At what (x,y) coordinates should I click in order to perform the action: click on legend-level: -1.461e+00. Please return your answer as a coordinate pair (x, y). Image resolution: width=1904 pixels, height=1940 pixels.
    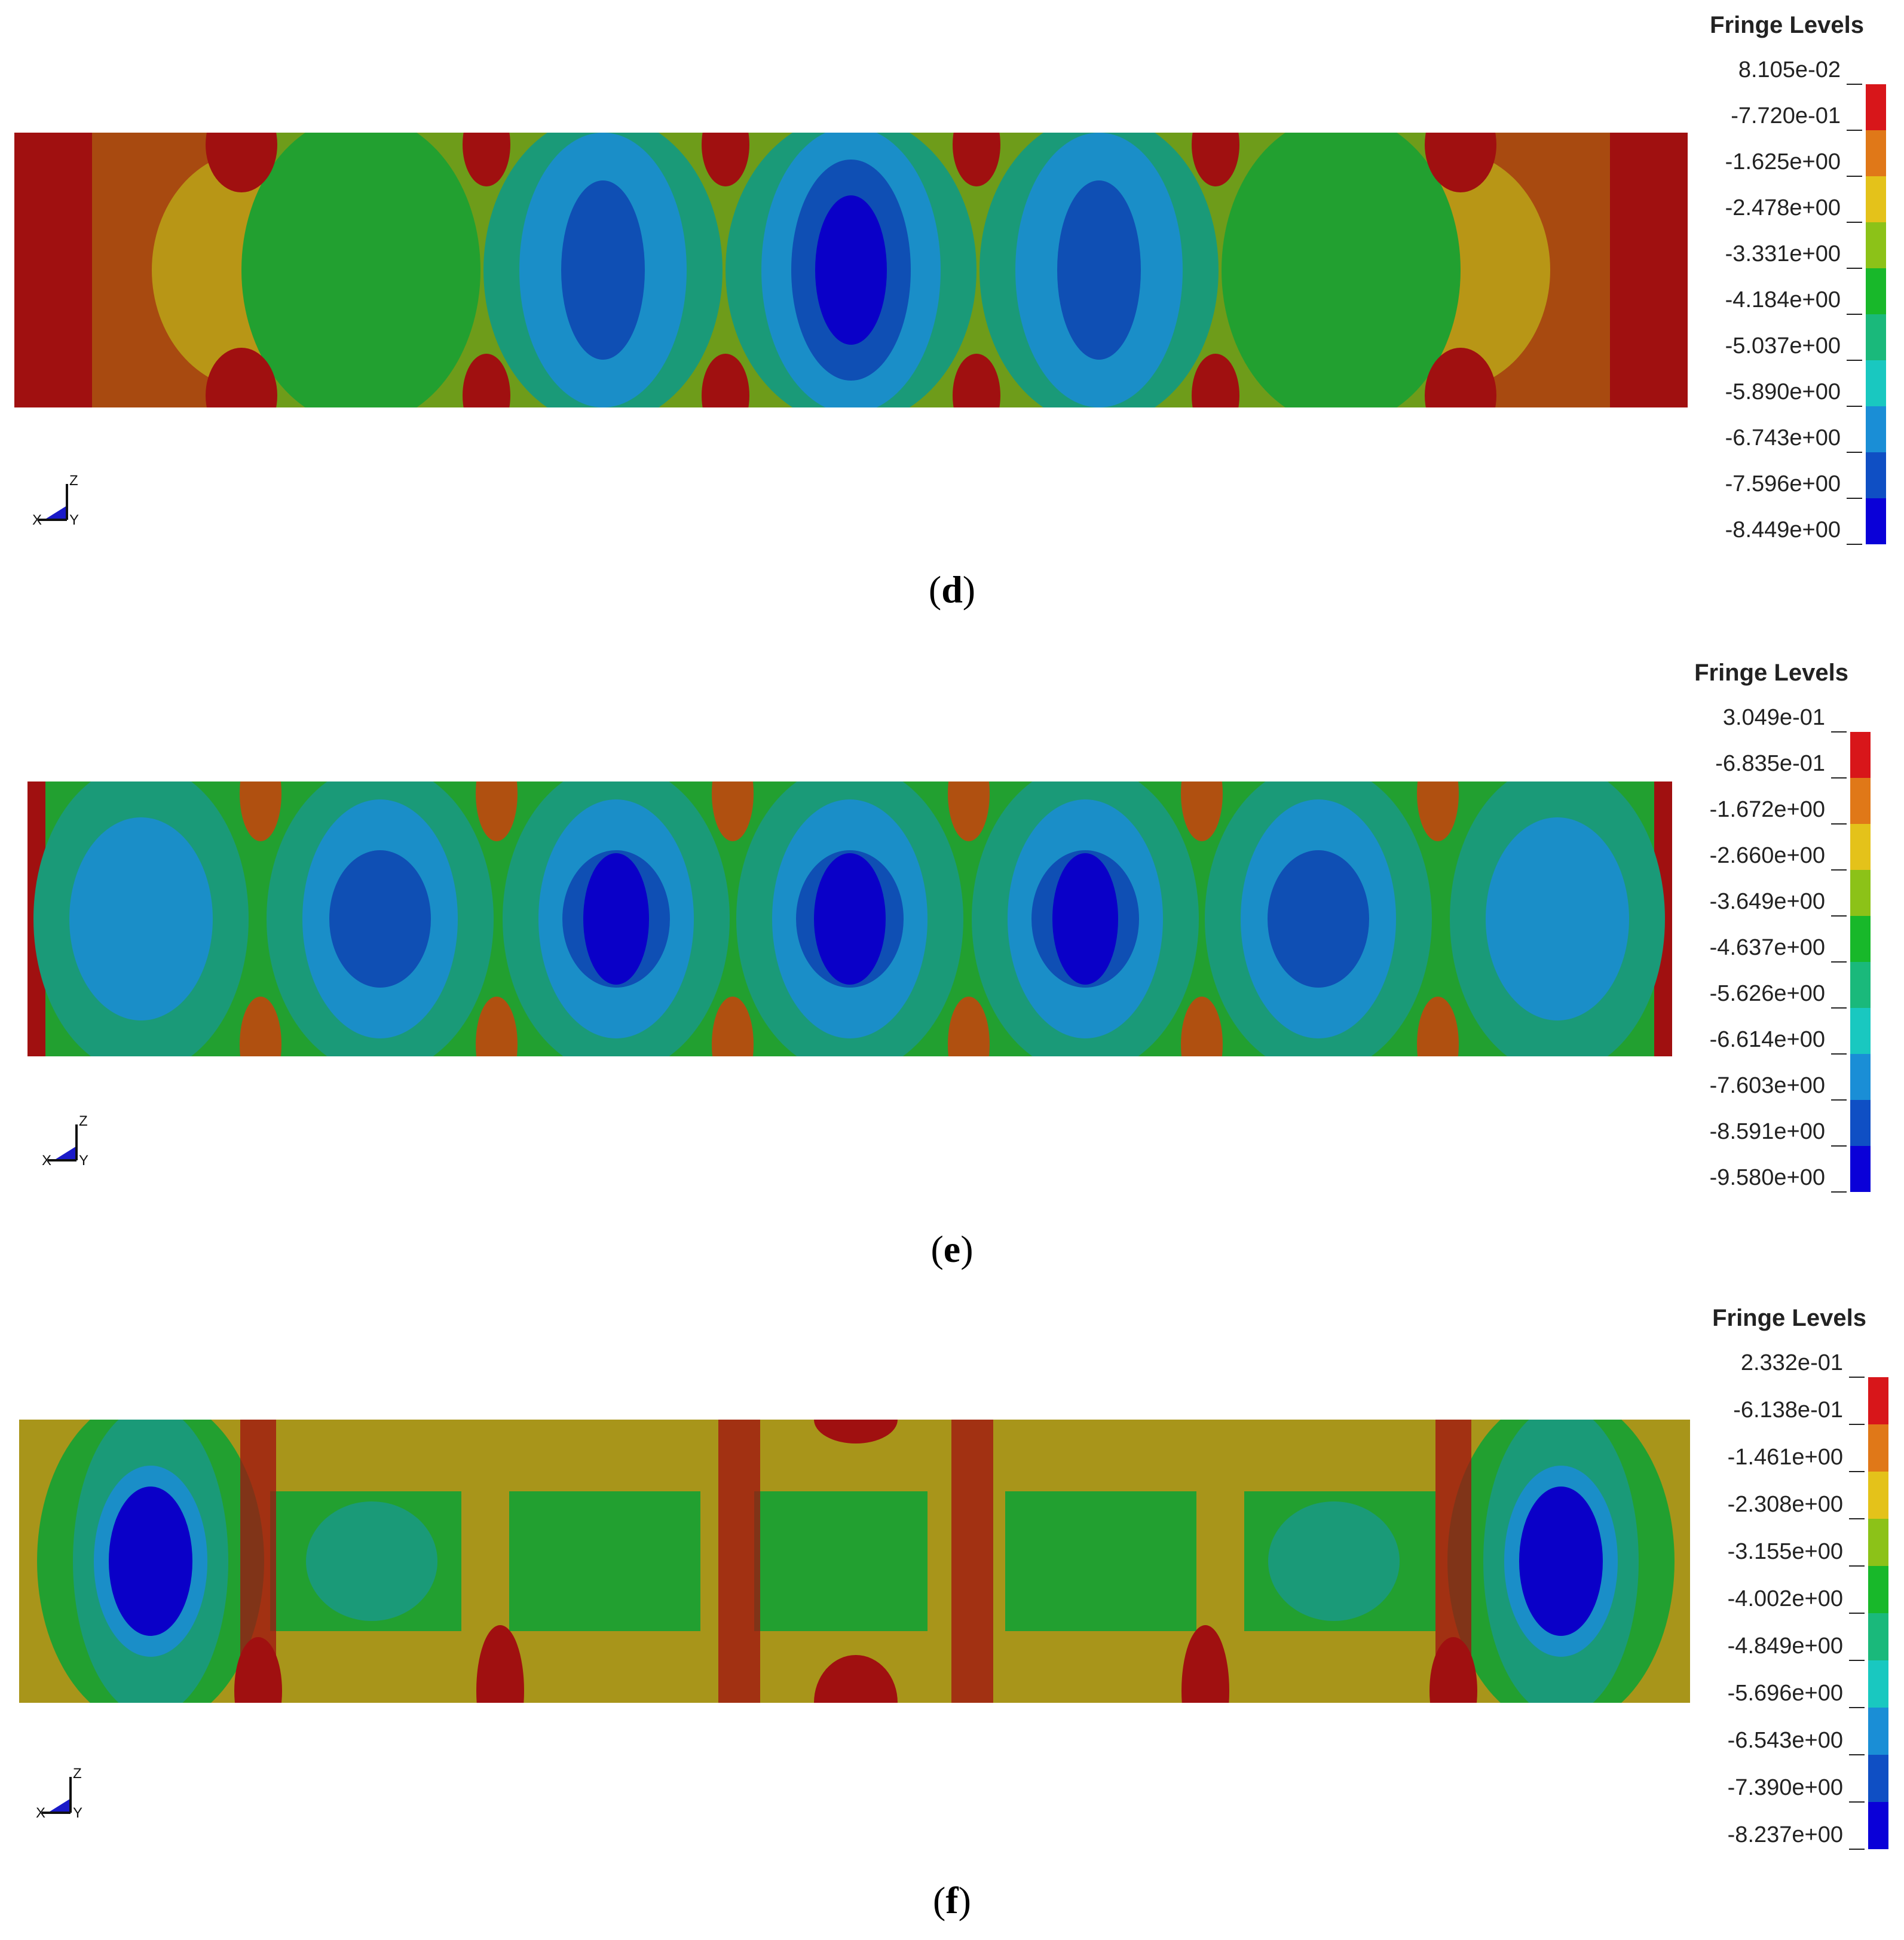
    Looking at the image, I should click on (1785, 1457).